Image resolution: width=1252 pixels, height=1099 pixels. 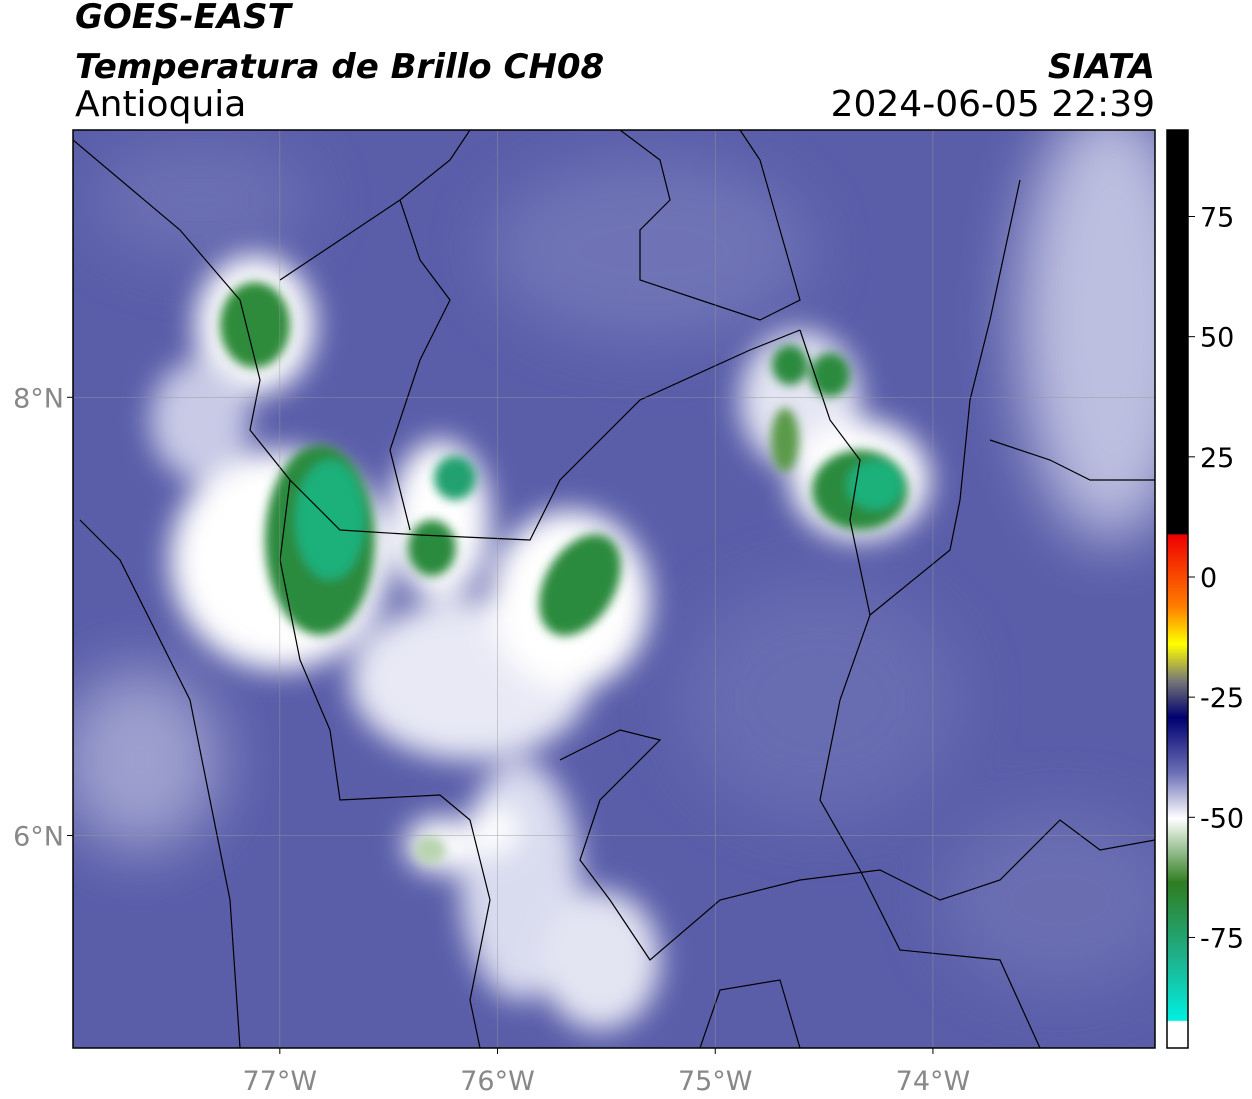 What do you see at coordinates (715, 1081) in the screenshot?
I see `x-tick-label: 75°W` at bounding box center [715, 1081].